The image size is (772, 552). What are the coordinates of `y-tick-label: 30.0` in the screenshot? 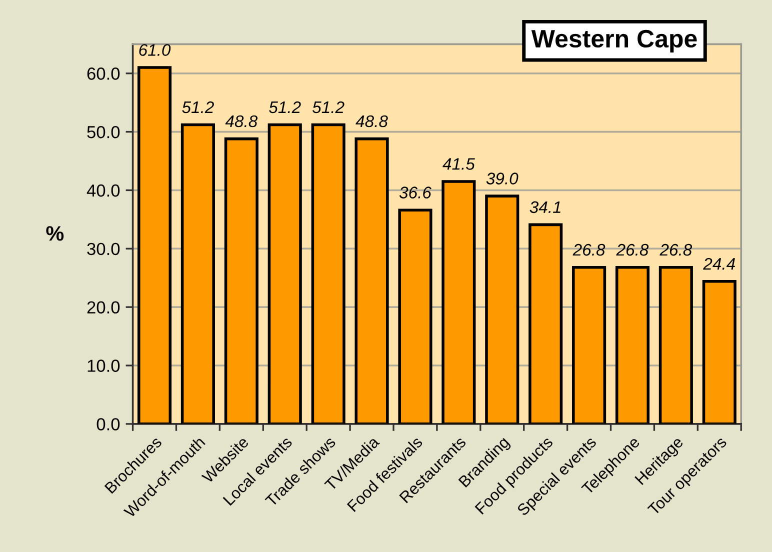 It's located at (103, 249).